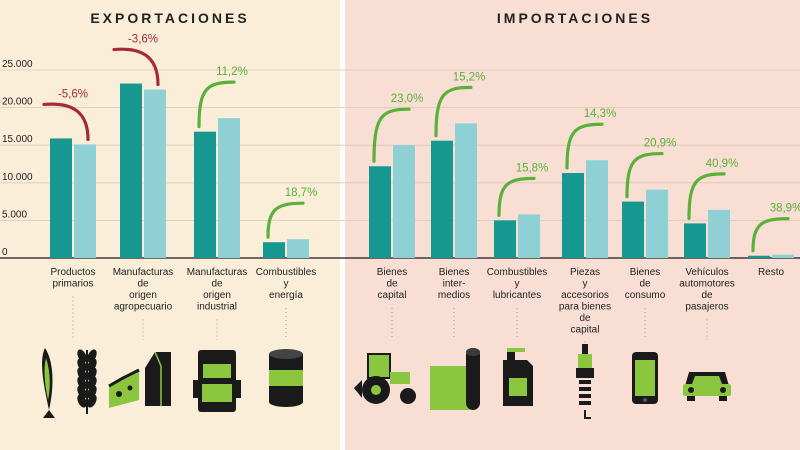 This screenshot has height=450, width=800. Describe the element at coordinates (17, 139) in the screenshot. I see `y-tick-label: 15.000` at that location.